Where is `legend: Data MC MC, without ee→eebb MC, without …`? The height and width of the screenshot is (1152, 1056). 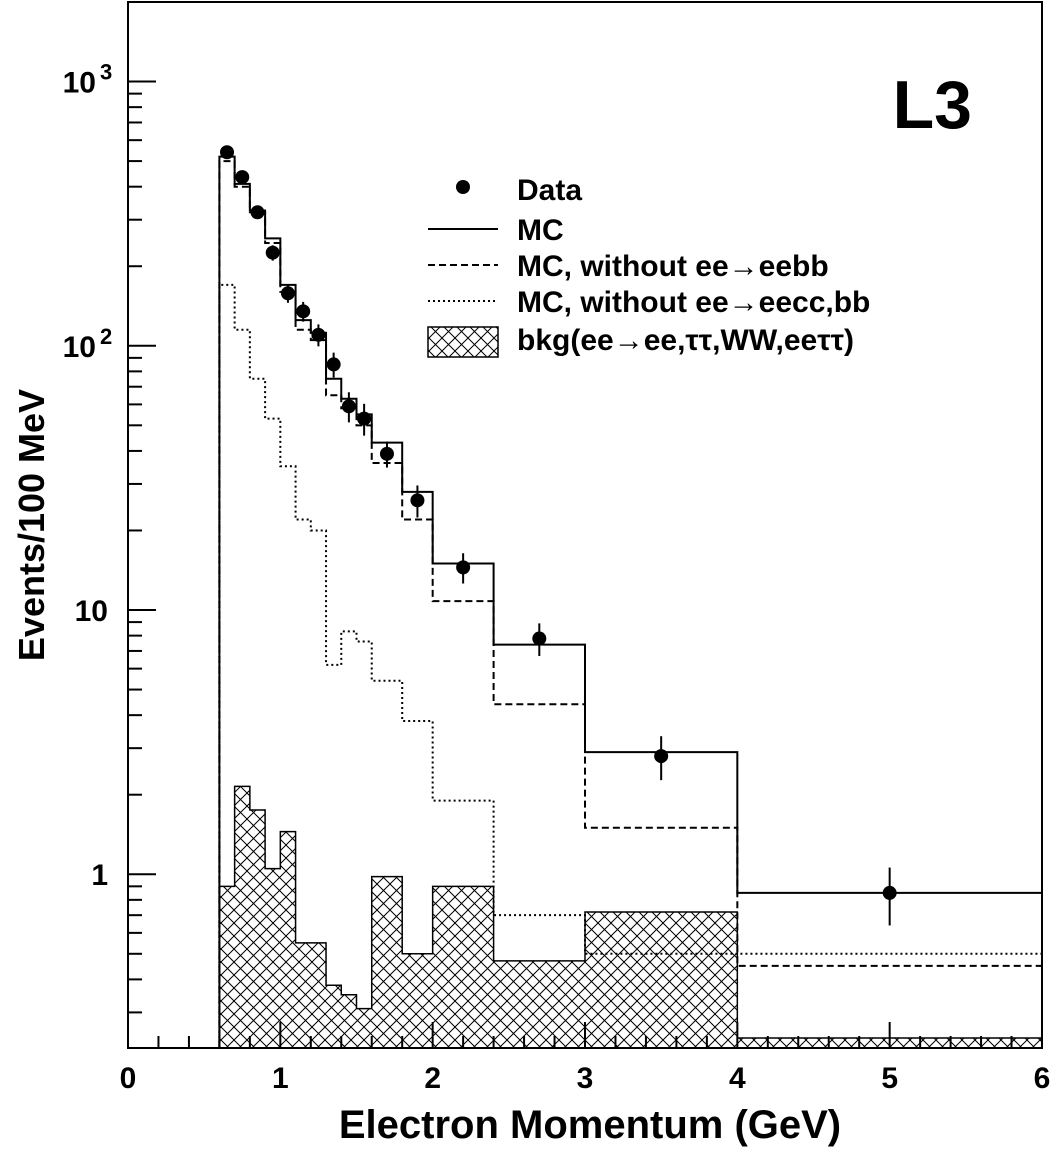 legend: Data MC MC, without ee→eebb MC, without … is located at coordinates (648, 266).